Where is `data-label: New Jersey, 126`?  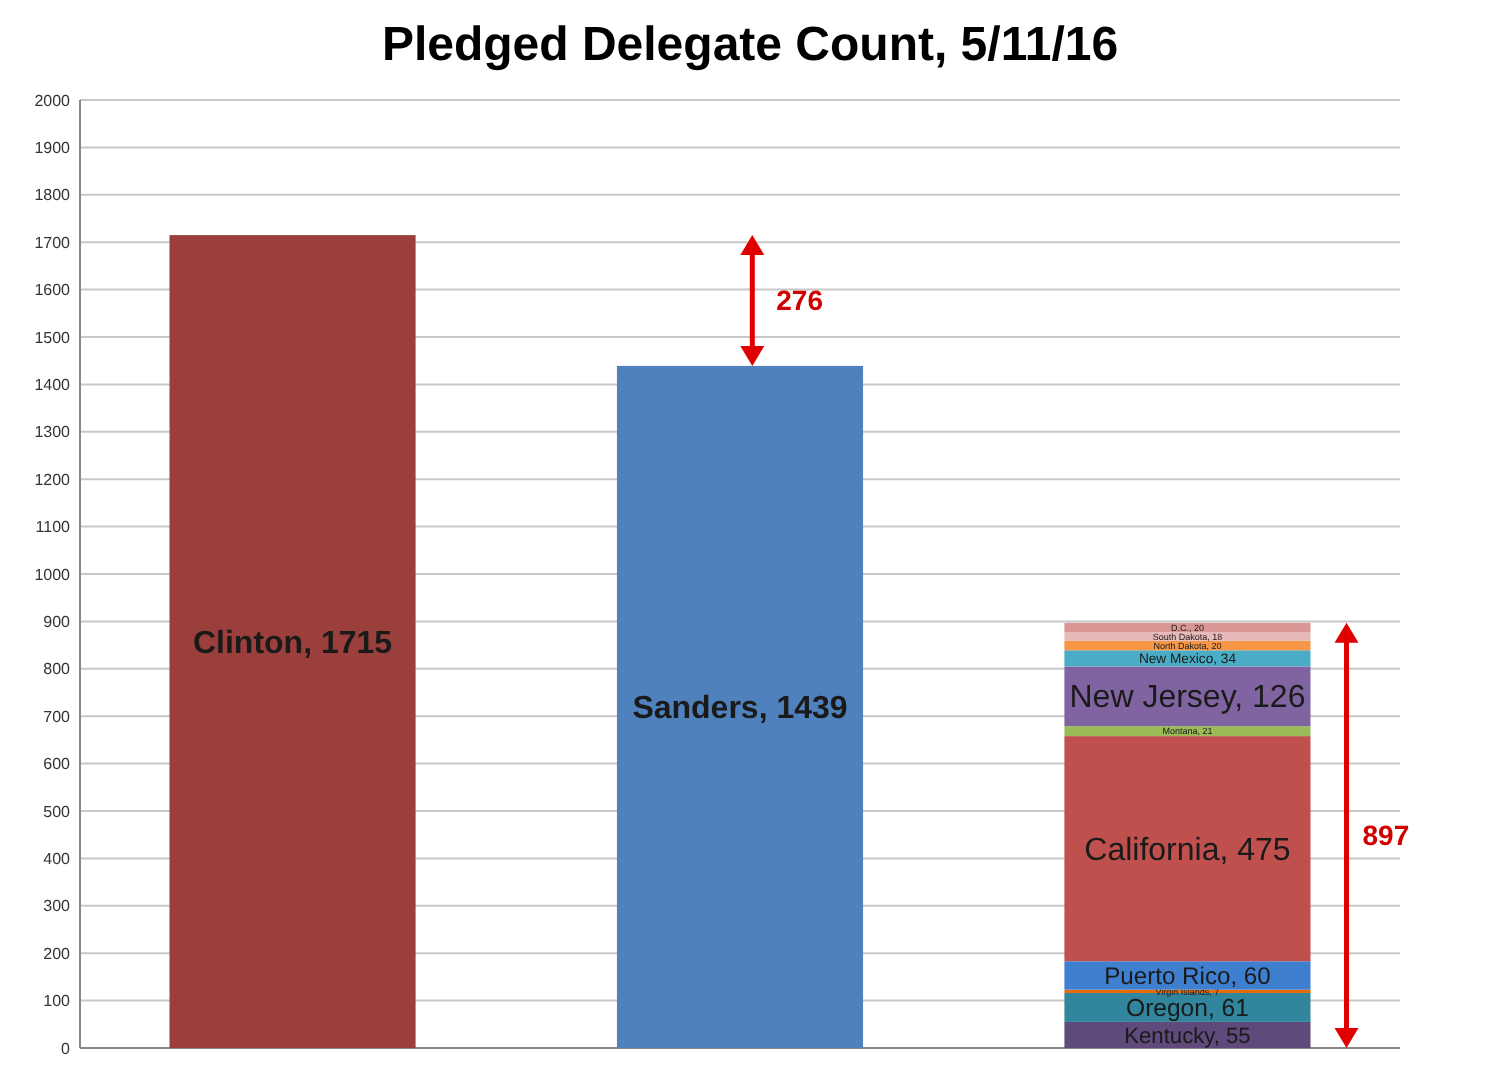 data-label: New Jersey, 126 is located at coordinates (1187, 698).